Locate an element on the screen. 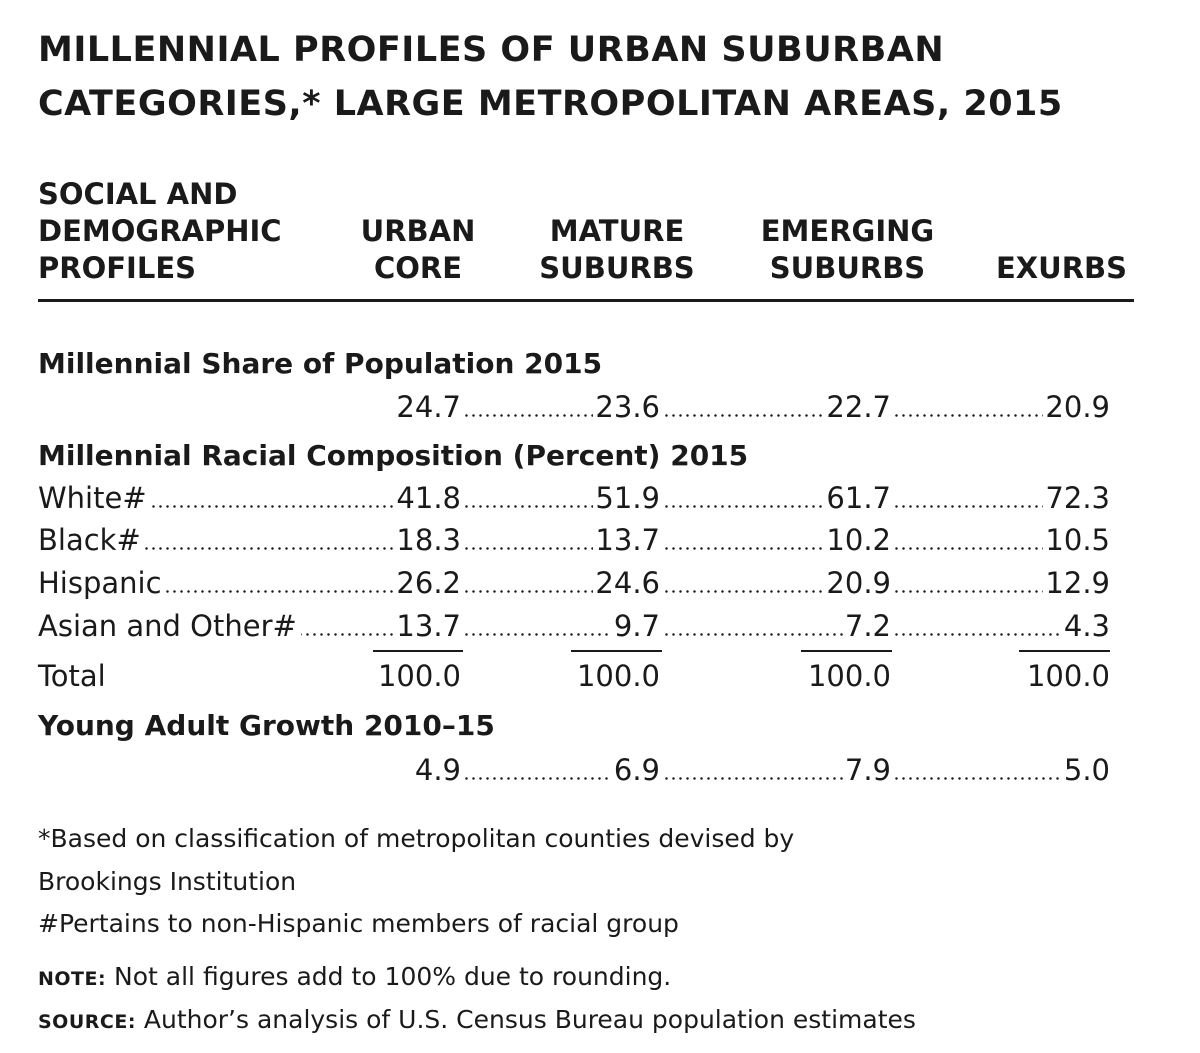 Image resolution: width=1200 pixels, height=1053 pixels. header-exurbs-line-1: EXURBS is located at coordinates (1062, 268).